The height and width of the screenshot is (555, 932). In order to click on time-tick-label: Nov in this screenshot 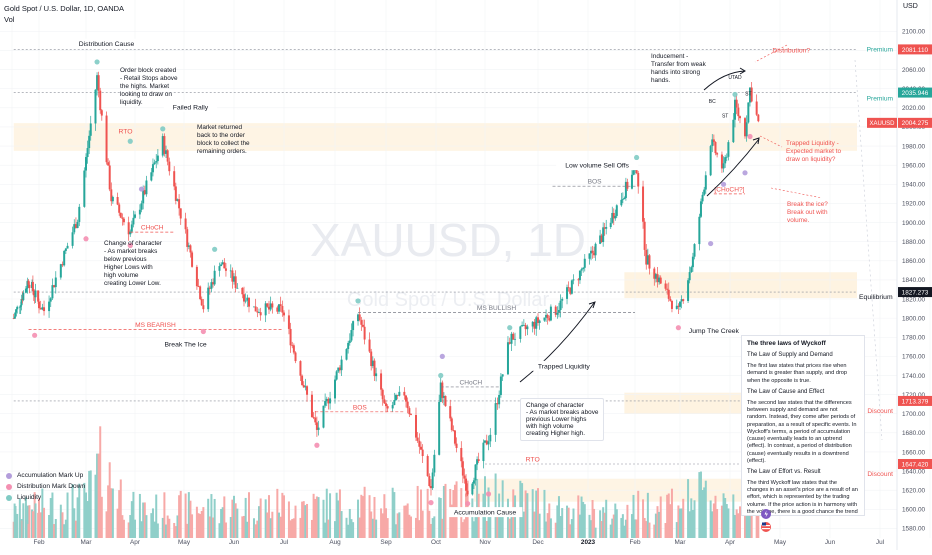, I will do `click(485, 542)`.